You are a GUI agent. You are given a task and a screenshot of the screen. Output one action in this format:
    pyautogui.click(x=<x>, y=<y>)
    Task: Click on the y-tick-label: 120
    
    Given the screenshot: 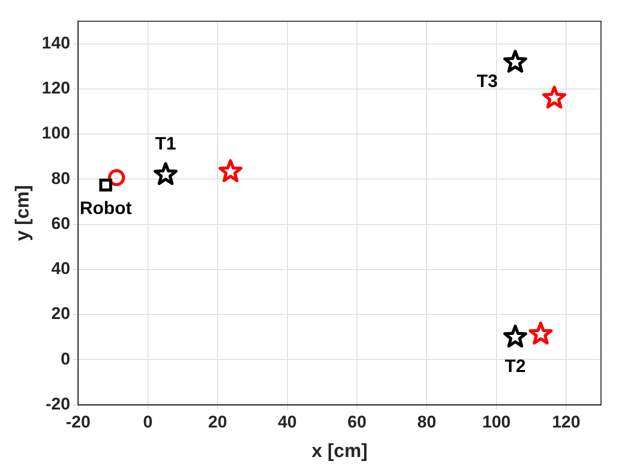 What is the action you would take?
    pyautogui.click(x=56, y=88)
    